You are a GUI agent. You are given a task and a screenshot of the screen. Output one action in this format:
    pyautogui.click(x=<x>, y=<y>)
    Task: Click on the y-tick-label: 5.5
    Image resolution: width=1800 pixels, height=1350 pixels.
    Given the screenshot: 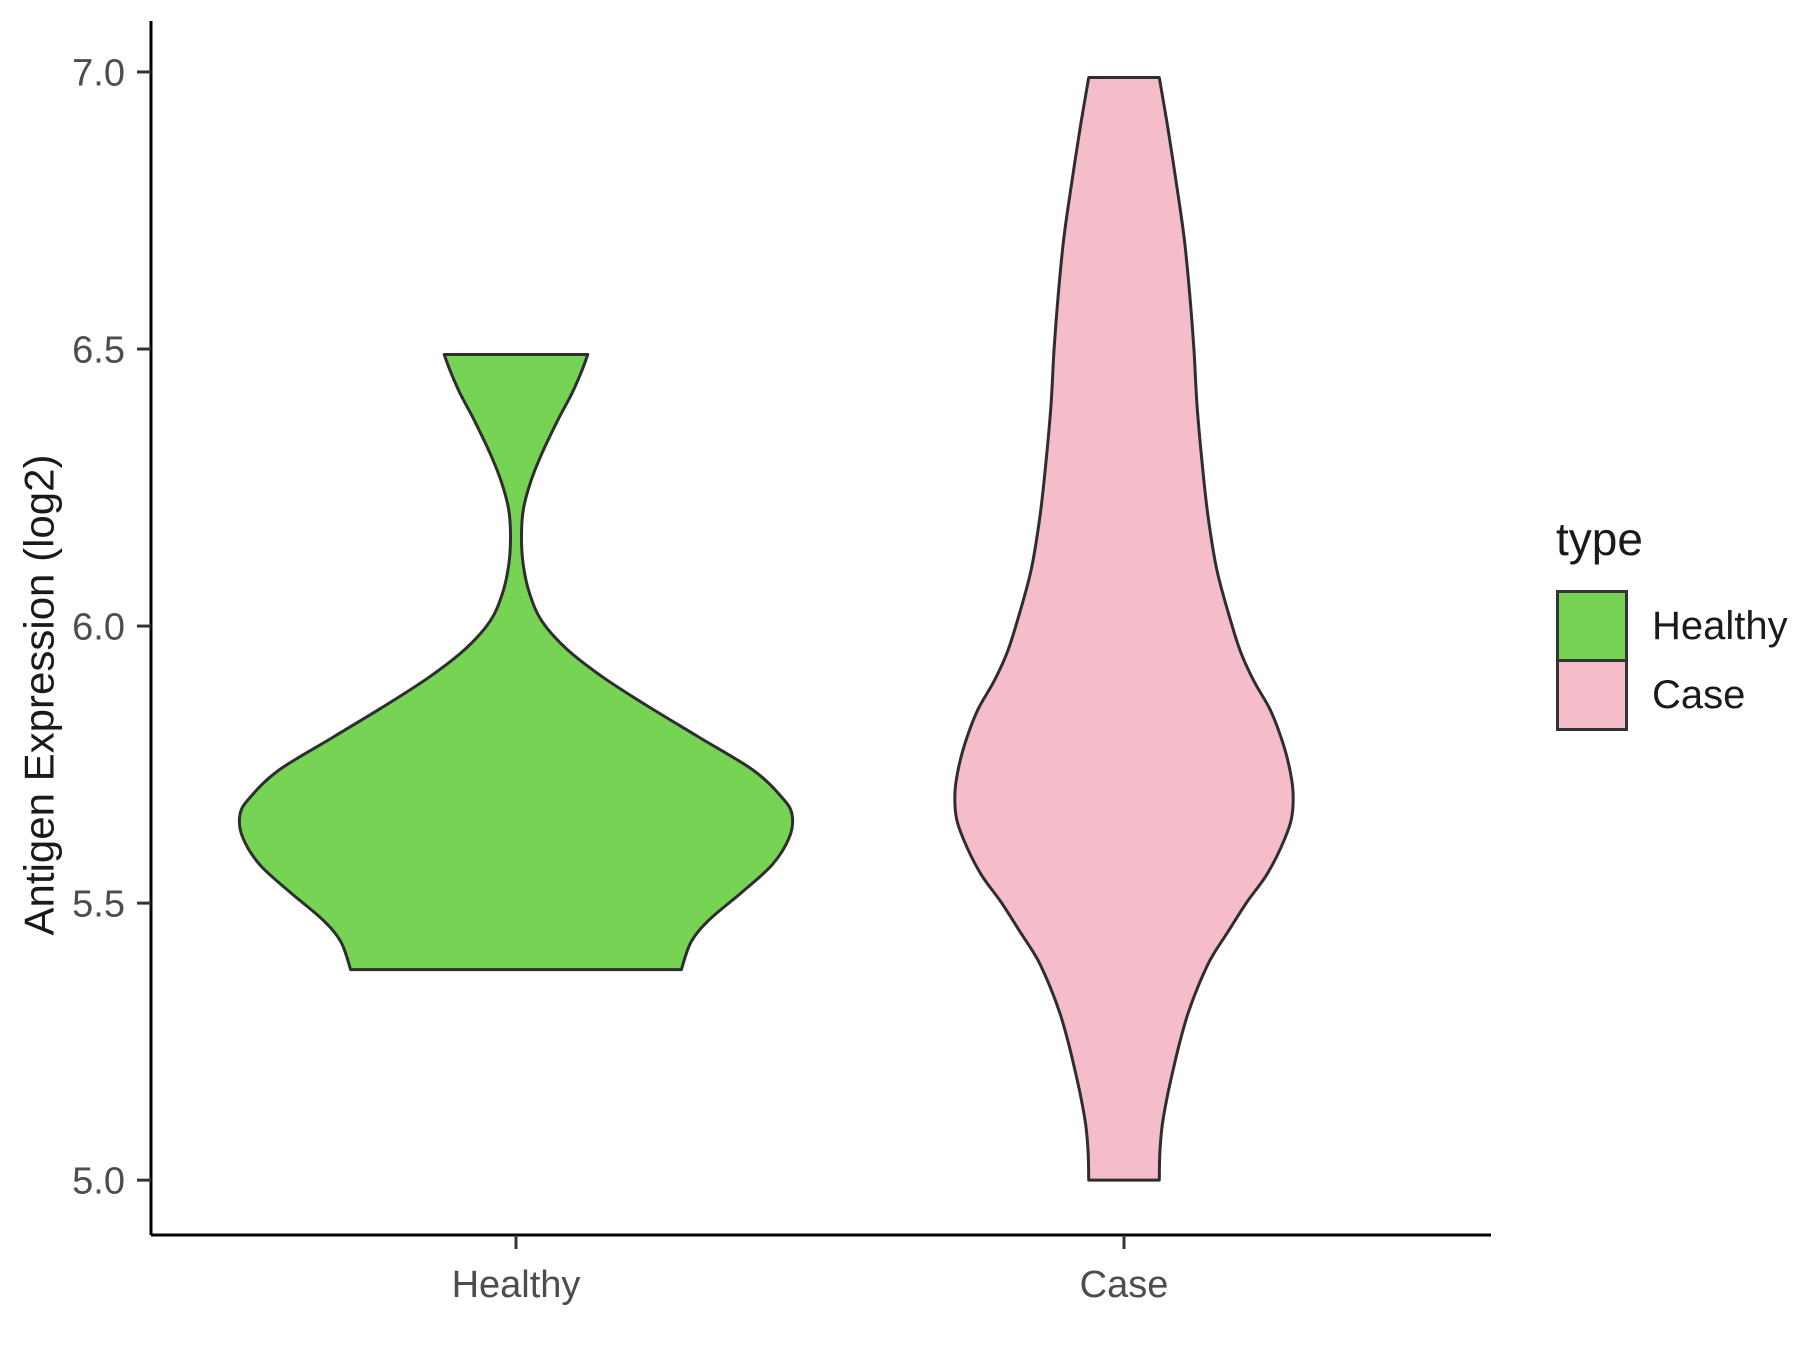 What is the action you would take?
    pyautogui.click(x=98, y=904)
    